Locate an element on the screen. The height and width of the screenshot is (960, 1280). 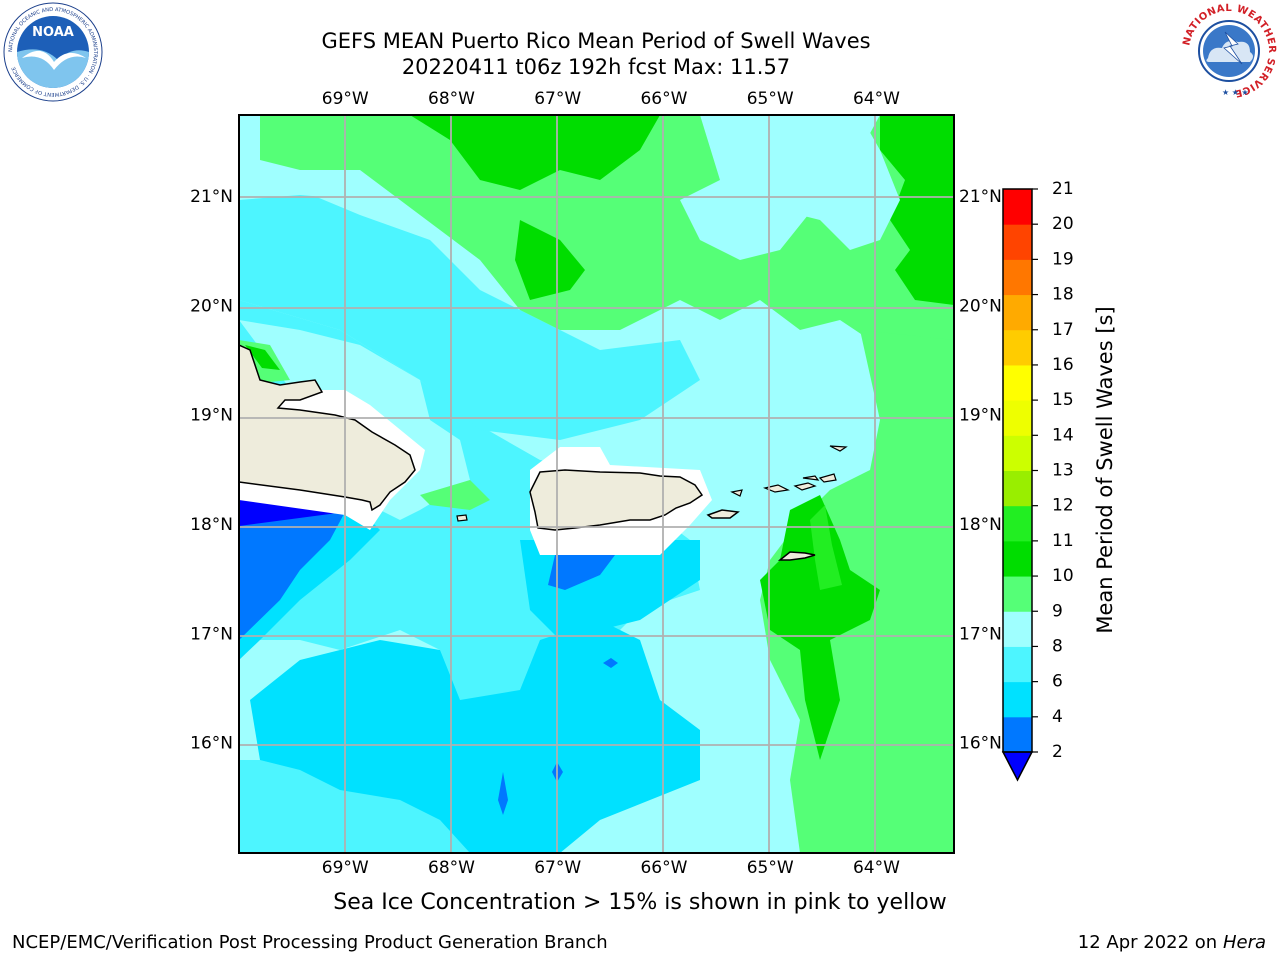
colorbar-tick-label: 6 is located at coordinates (1057, 682).